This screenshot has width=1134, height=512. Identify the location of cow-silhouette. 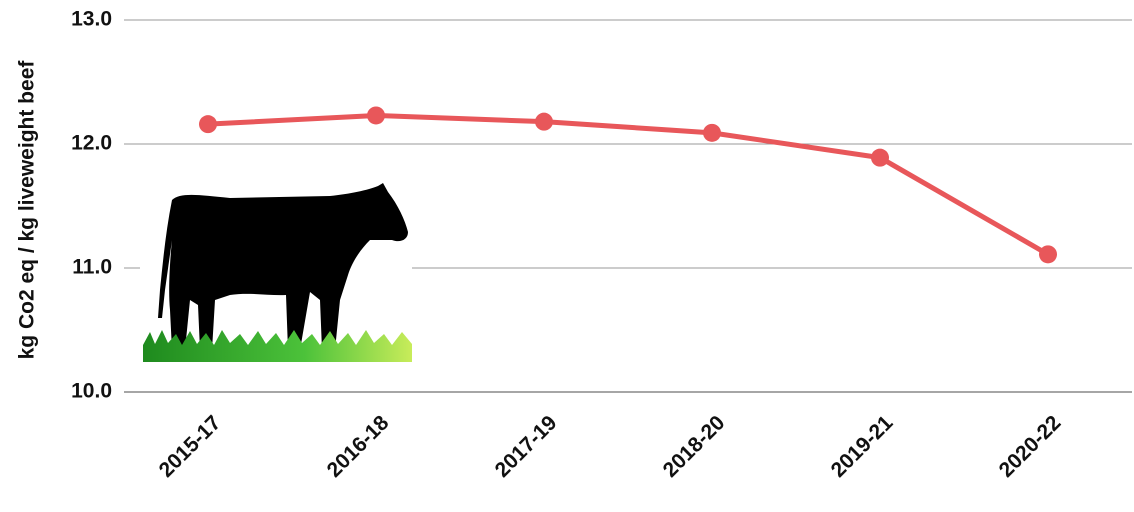
(283, 266).